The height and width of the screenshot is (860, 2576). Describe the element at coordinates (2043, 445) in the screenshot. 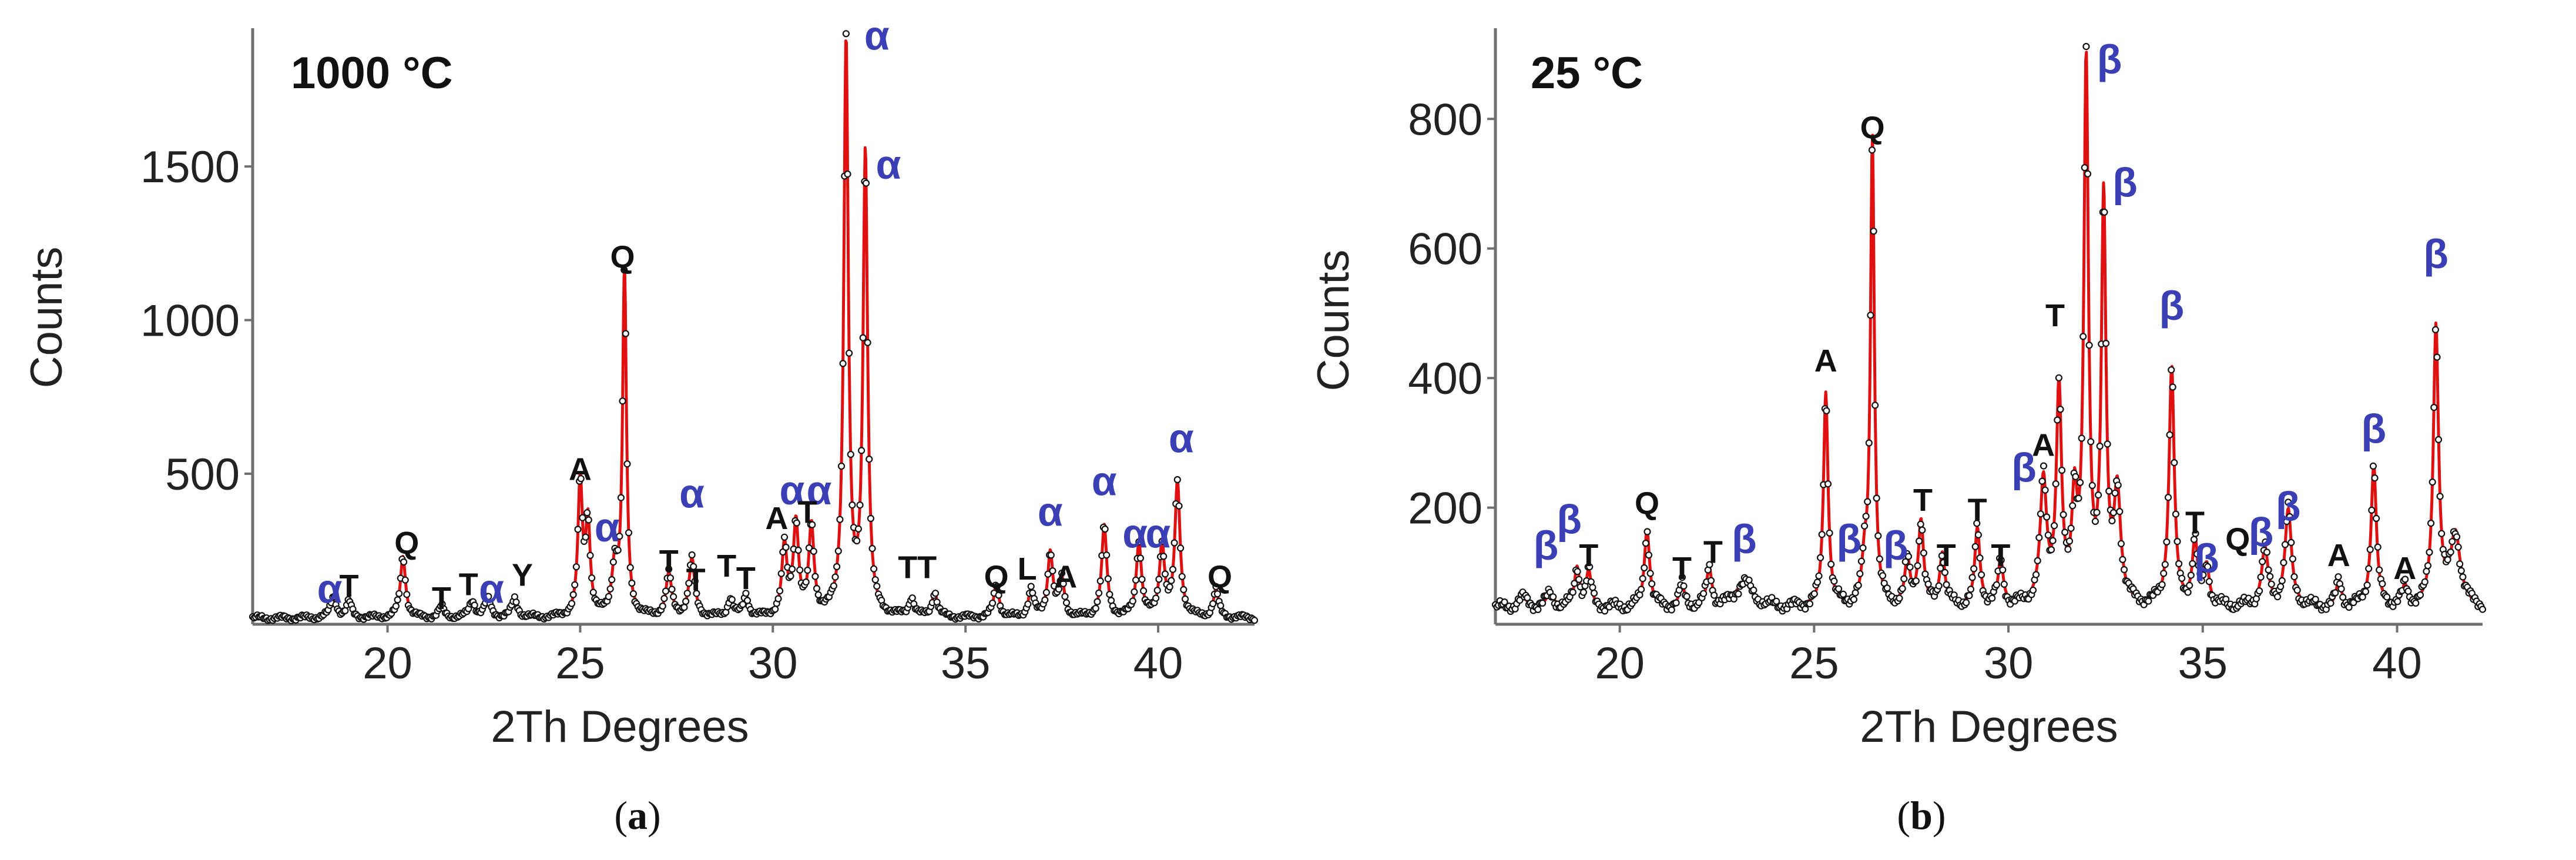

I see `panel-b-peak-label-mineral: A` at that location.